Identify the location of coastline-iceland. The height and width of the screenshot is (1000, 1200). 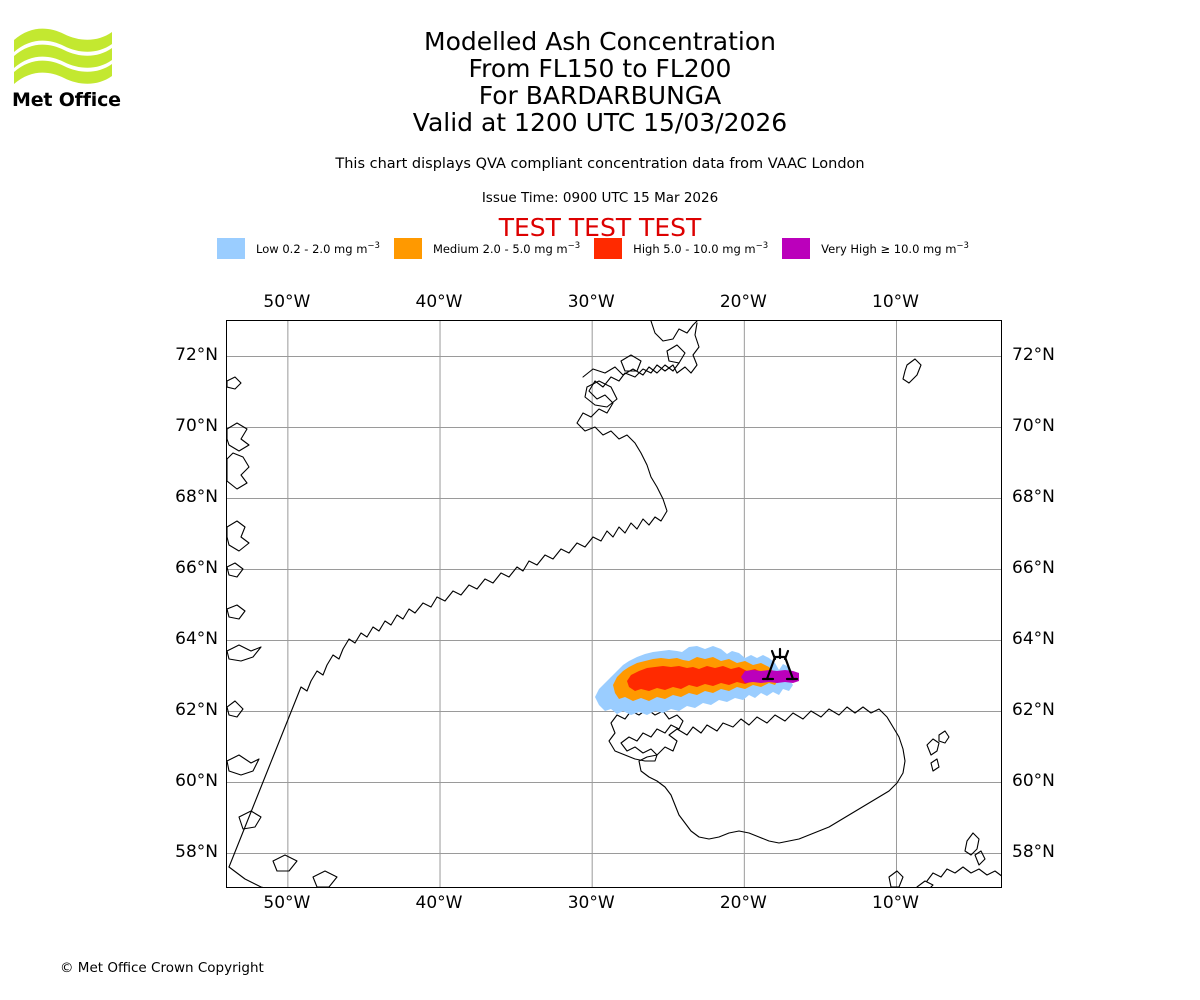
(772, 775).